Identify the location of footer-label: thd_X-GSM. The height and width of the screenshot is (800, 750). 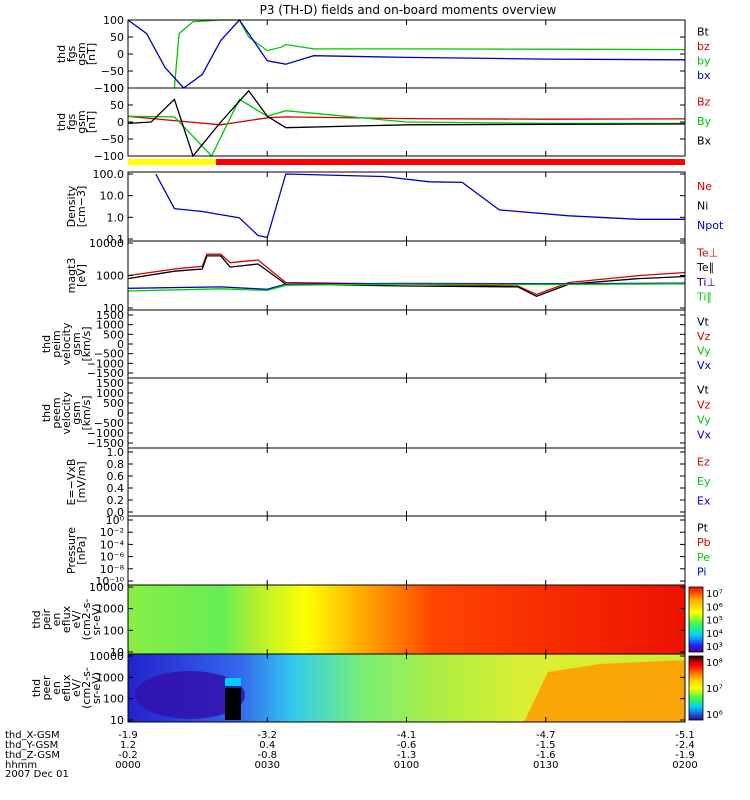
(32, 735).